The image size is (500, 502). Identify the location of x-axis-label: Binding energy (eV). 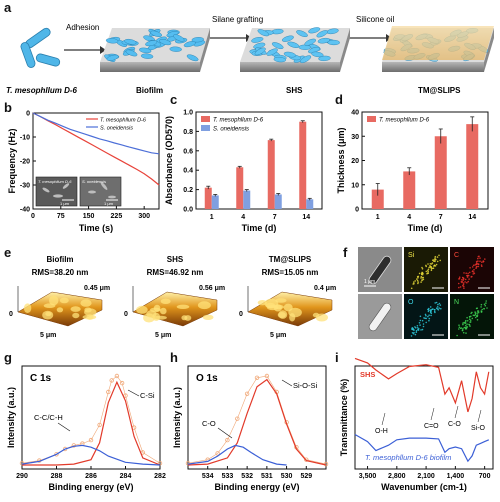
(90, 487).